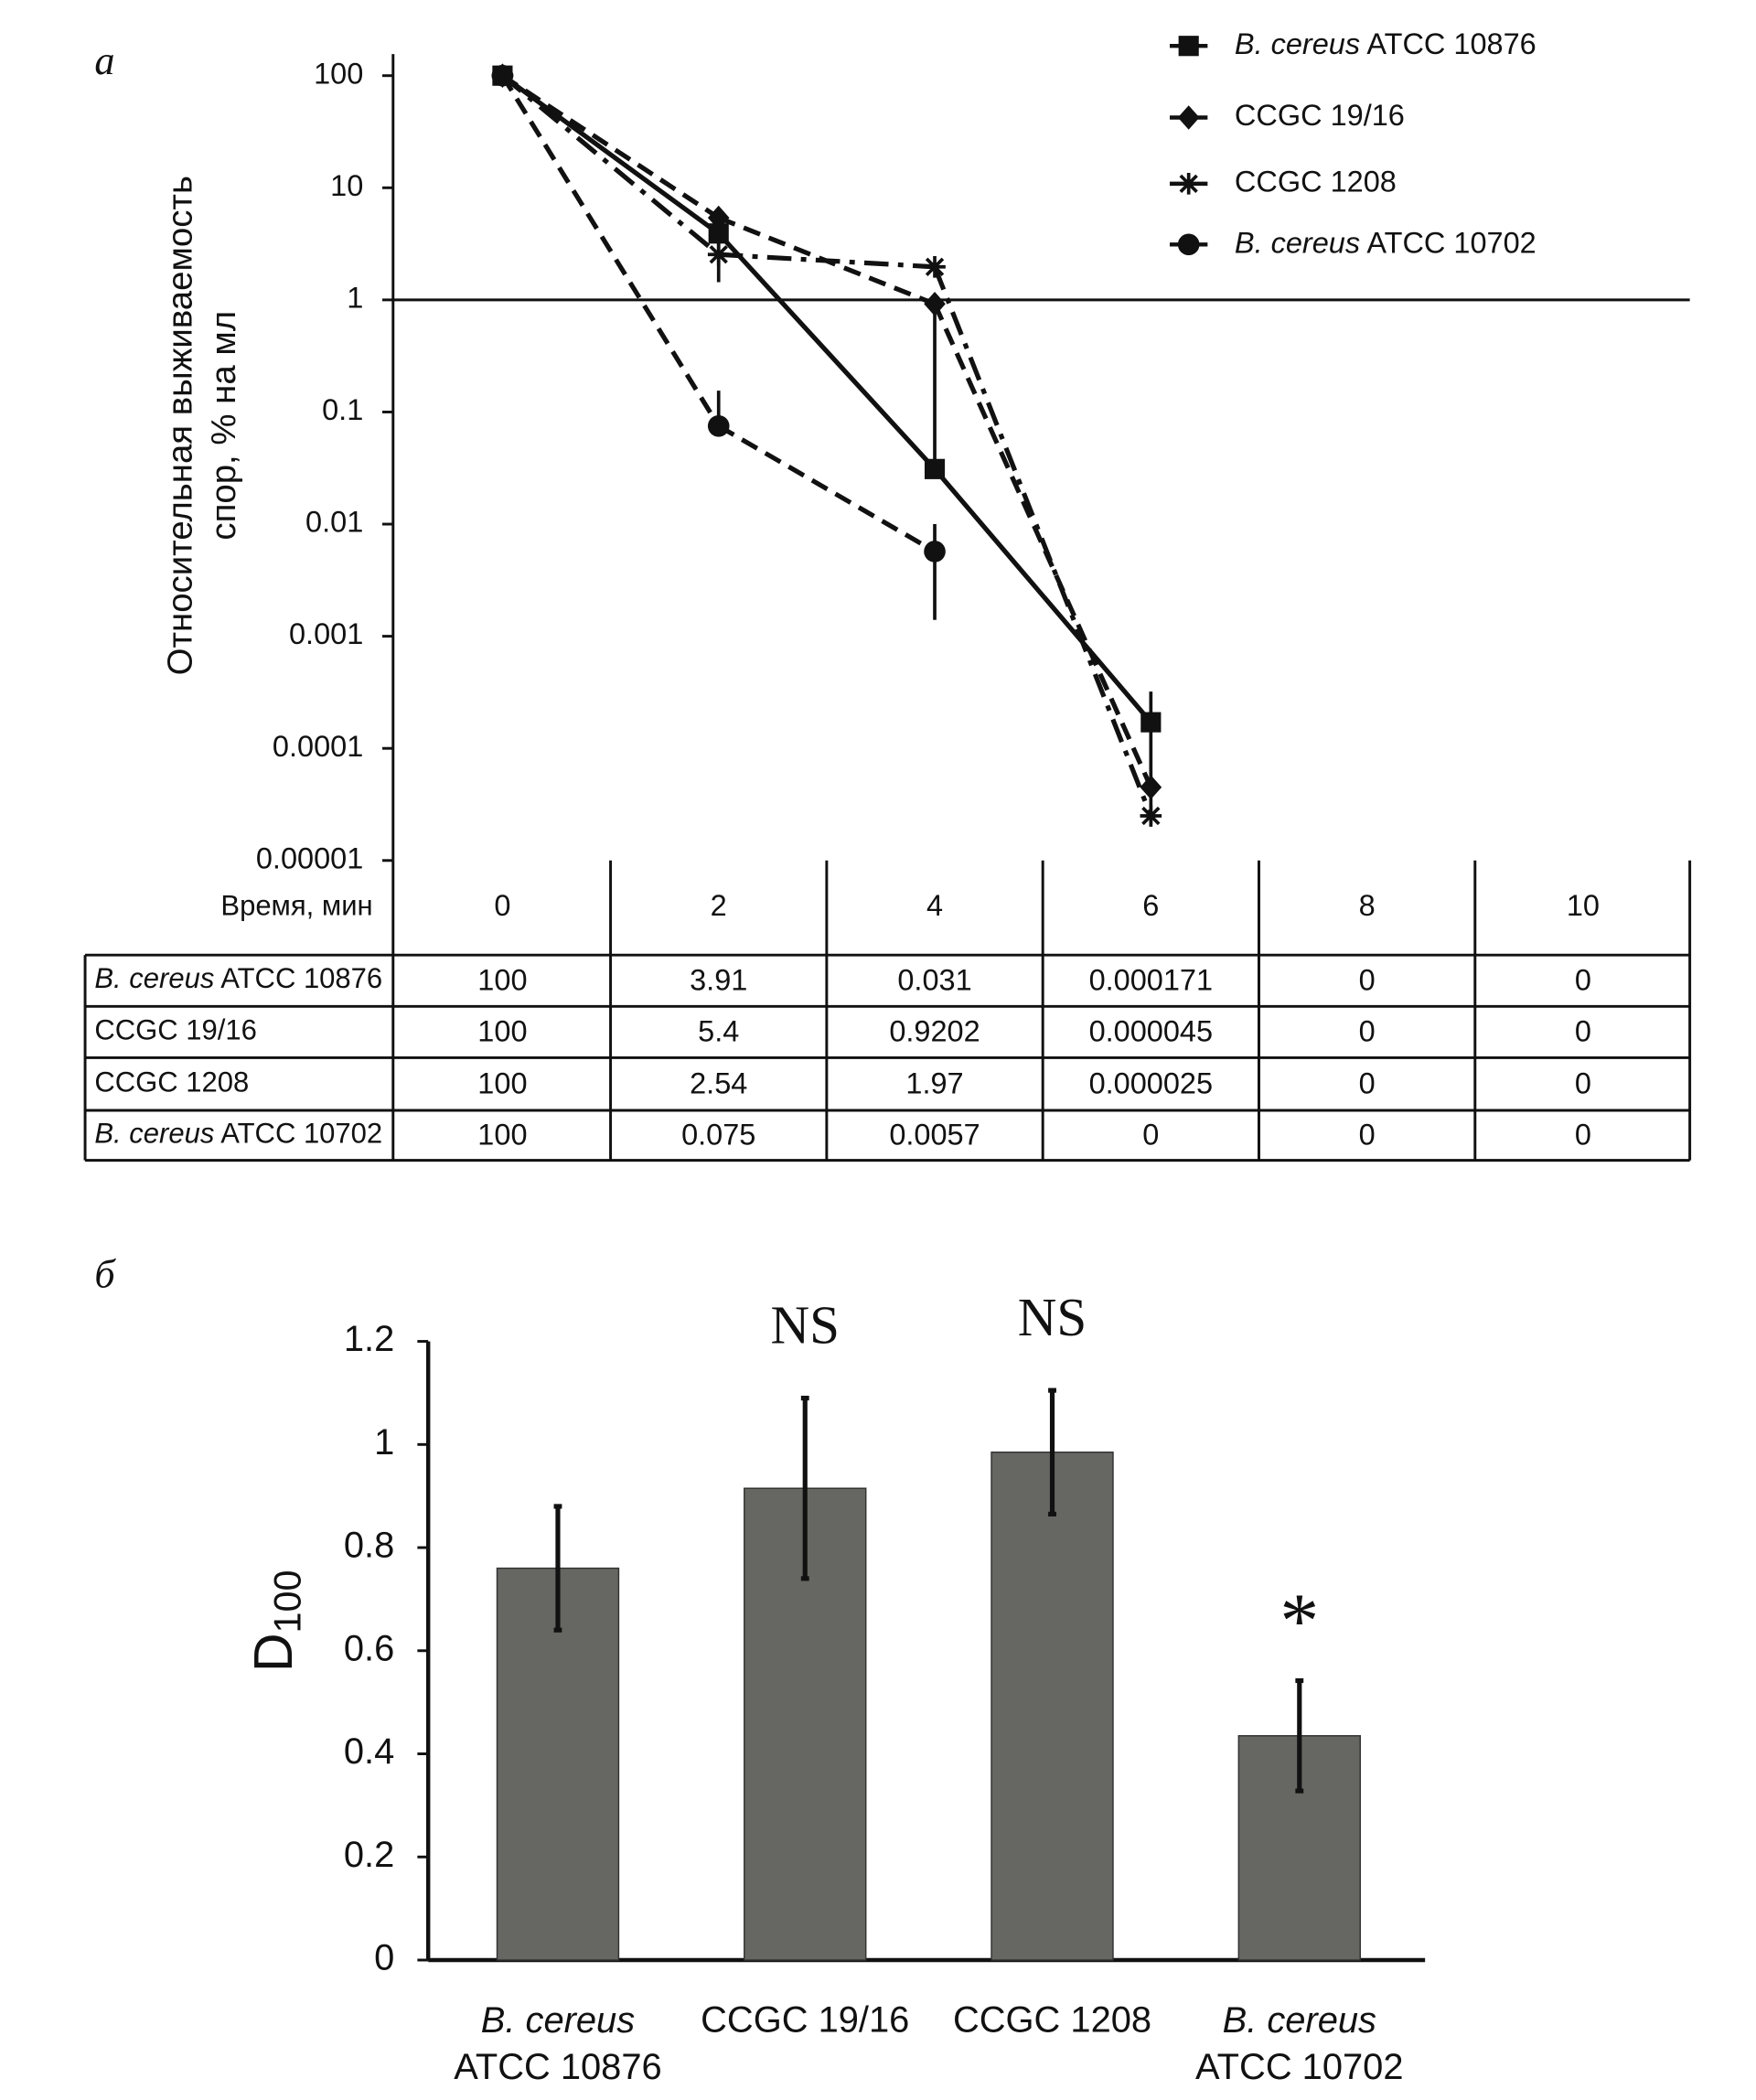 This screenshot has height=2100, width=1756. Describe the element at coordinates (175, 1030) in the screenshot. I see `table-row-label: CCGC 19/16` at that location.